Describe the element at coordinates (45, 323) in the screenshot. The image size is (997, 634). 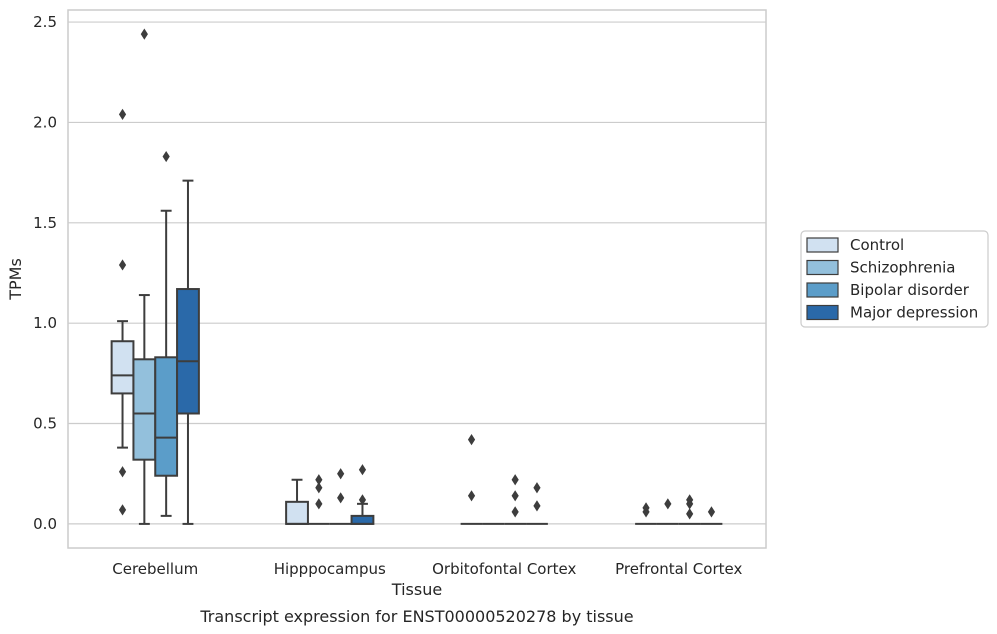
I see `y-tick-label: 1.0` at that location.